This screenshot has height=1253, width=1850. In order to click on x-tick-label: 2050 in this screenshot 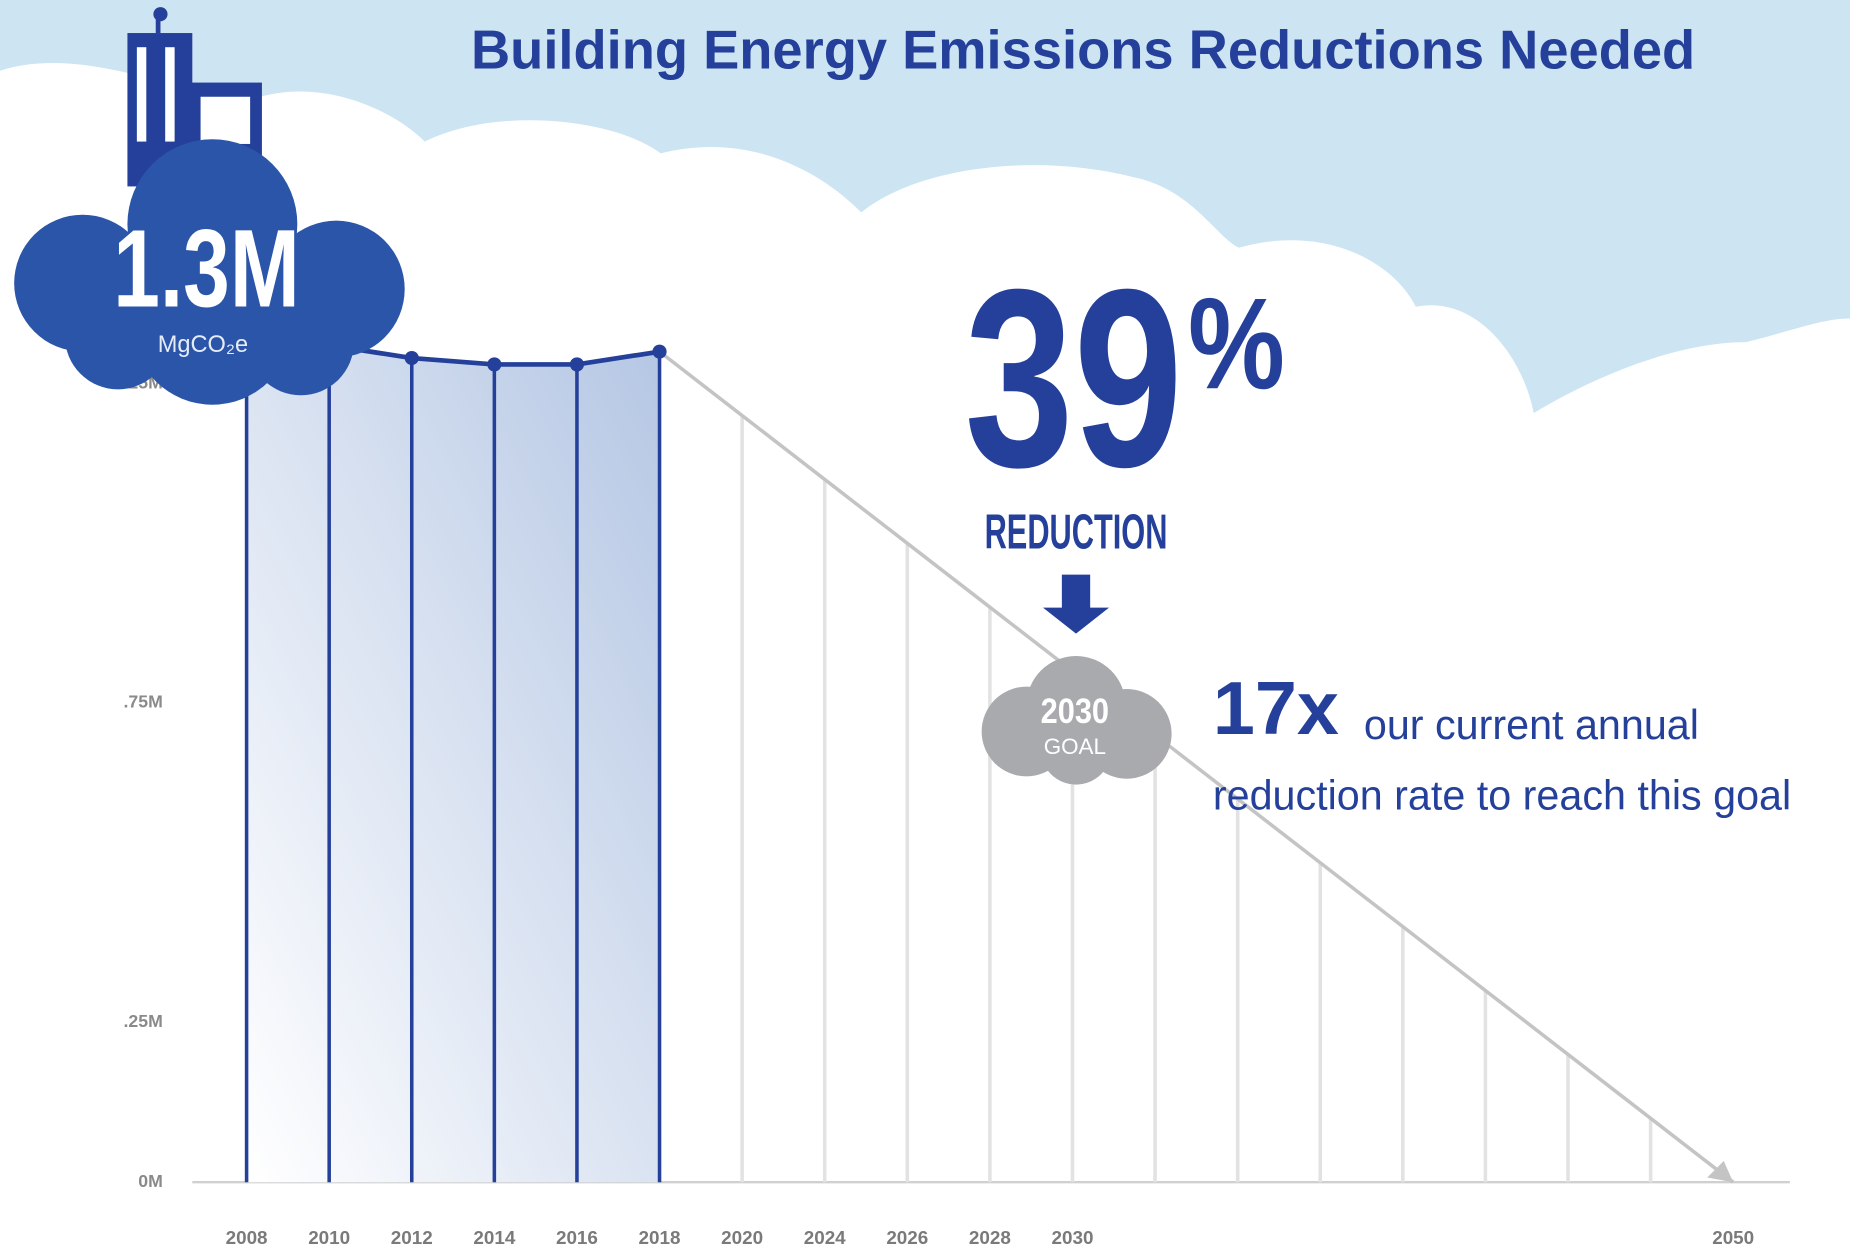, I will do `click(1733, 1237)`.